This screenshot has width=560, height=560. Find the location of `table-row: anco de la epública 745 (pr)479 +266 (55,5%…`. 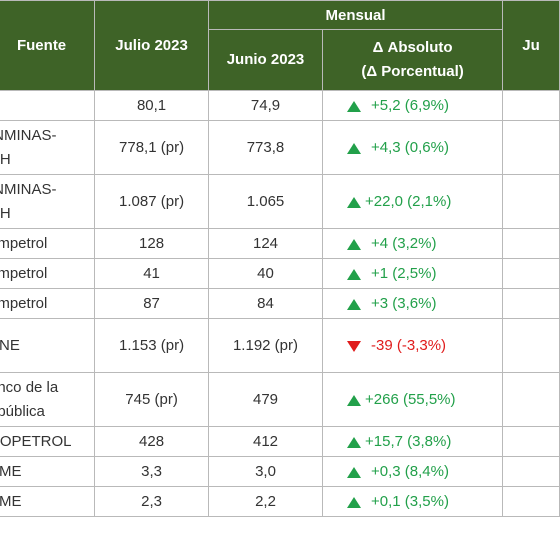

table-row: anco de la epública 745 (pr)479 +266 (55,5%… is located at coordinates (280, 399).